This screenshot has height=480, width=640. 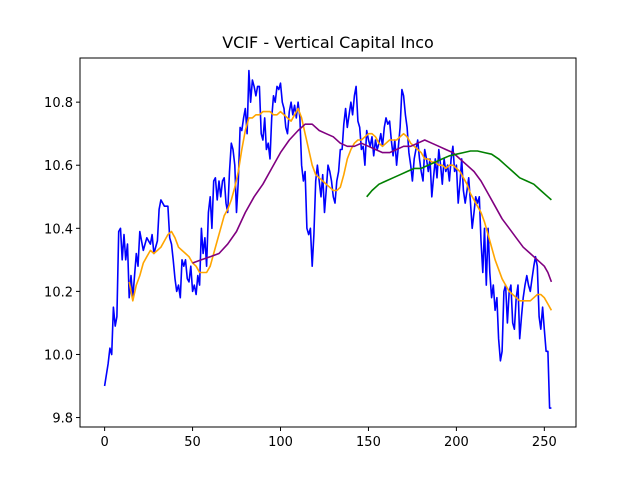 I want to click on y-tick-label: 10.6, so click(x=58, y=166).